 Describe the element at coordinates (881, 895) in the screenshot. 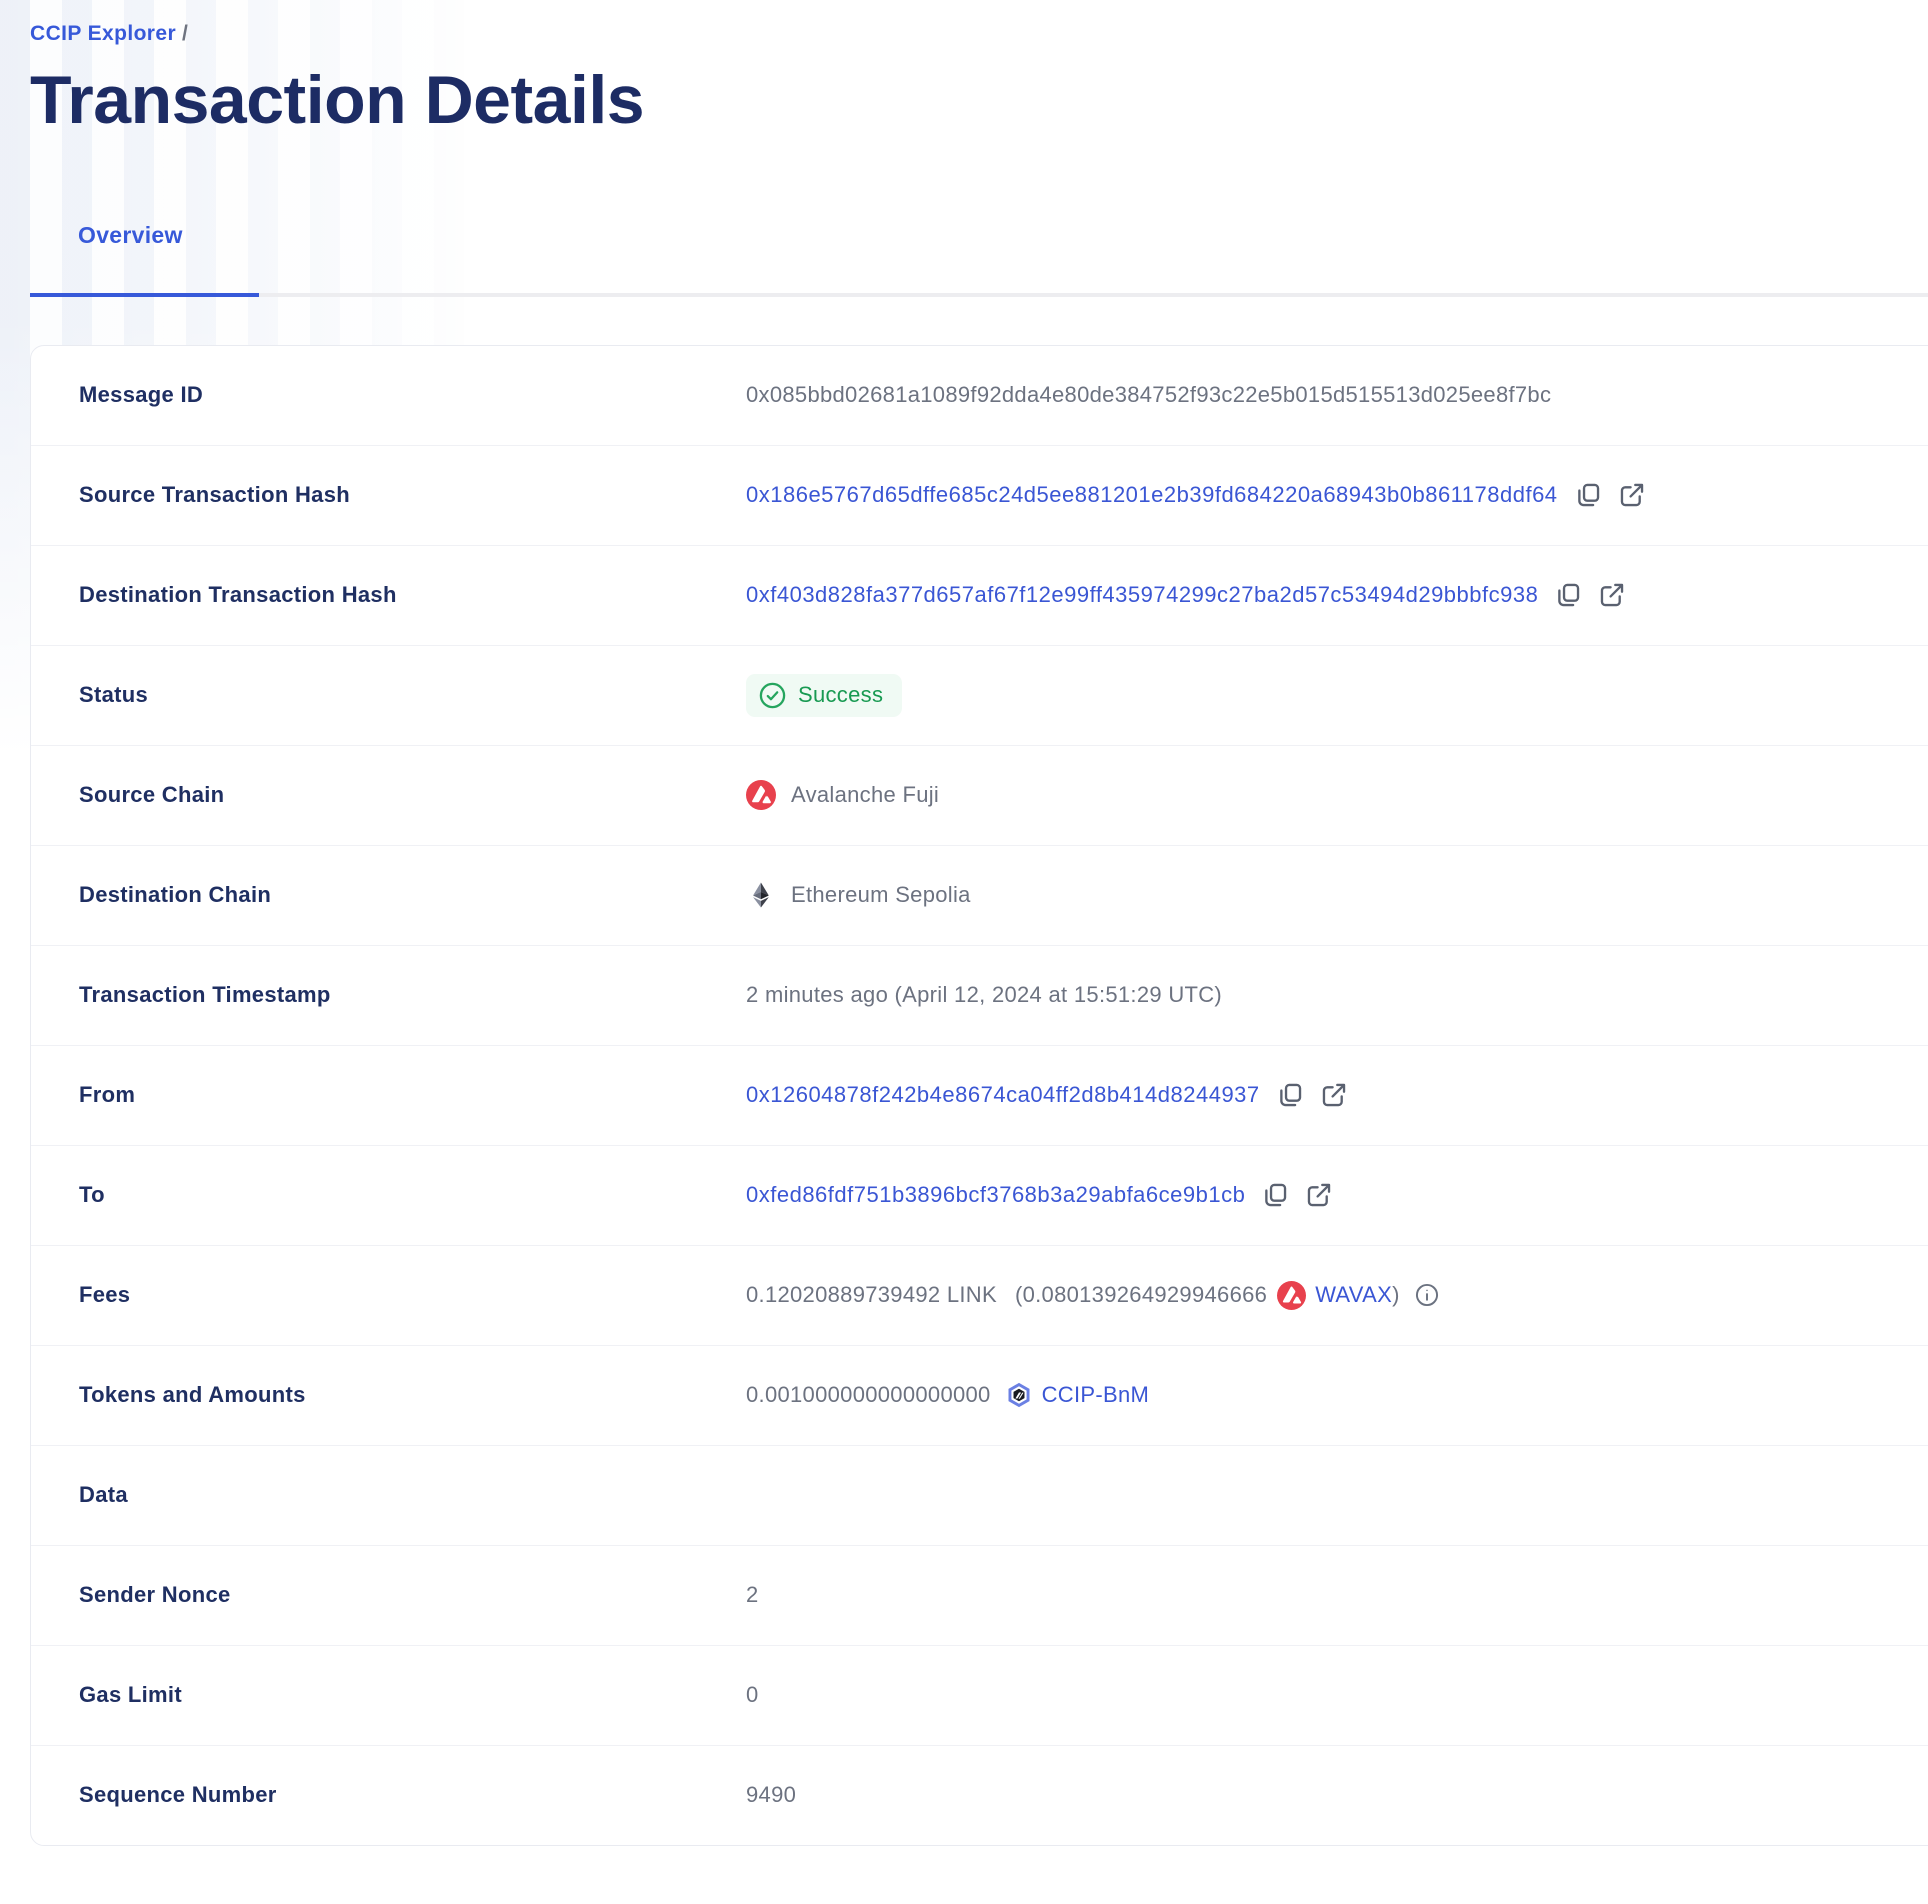

I see `destination-chain-name: Ethereum Sepolia` at that location.